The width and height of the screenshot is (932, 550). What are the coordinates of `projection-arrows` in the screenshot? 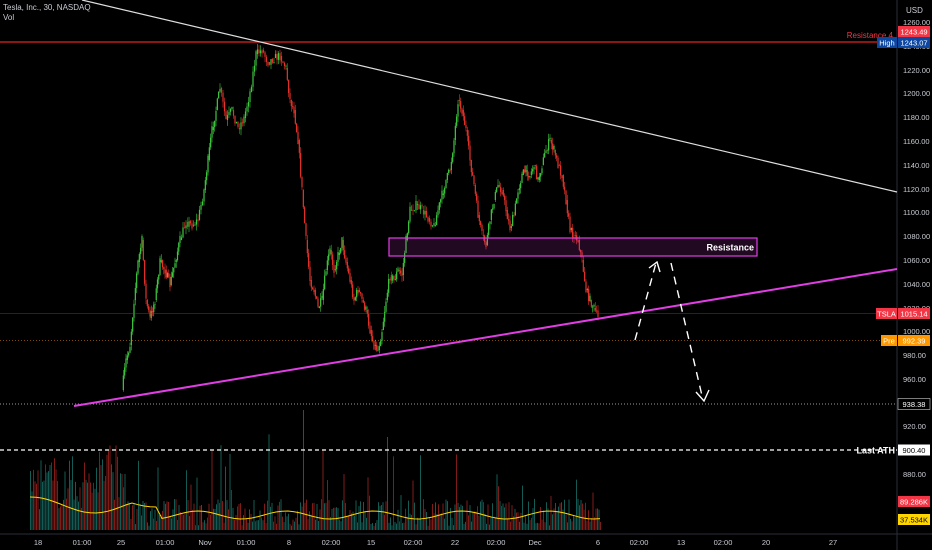 It's located at (672, 331).